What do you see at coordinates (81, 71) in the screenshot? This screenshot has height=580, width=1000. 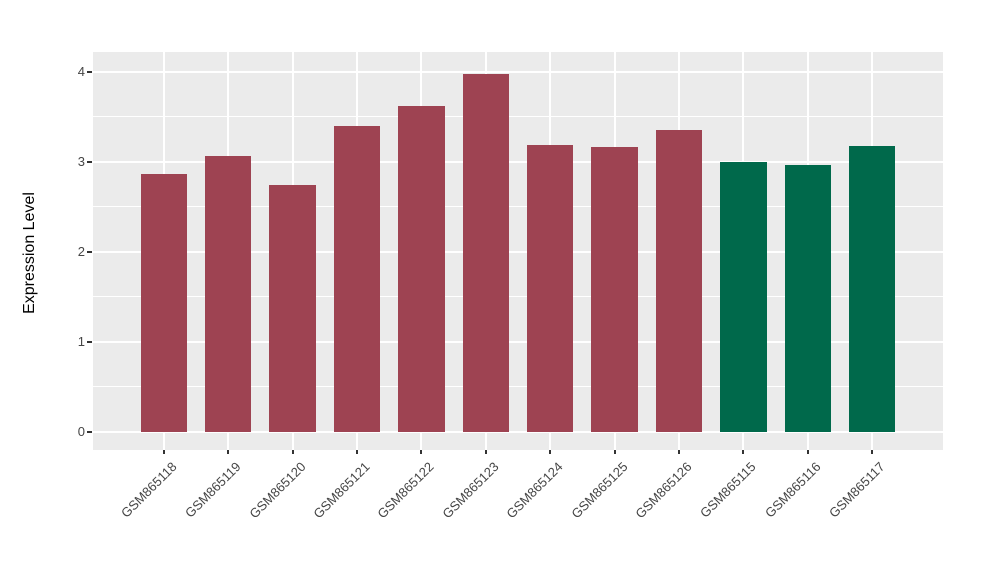 I see `y-tick-label: 4` at bounding box center [81, 71].